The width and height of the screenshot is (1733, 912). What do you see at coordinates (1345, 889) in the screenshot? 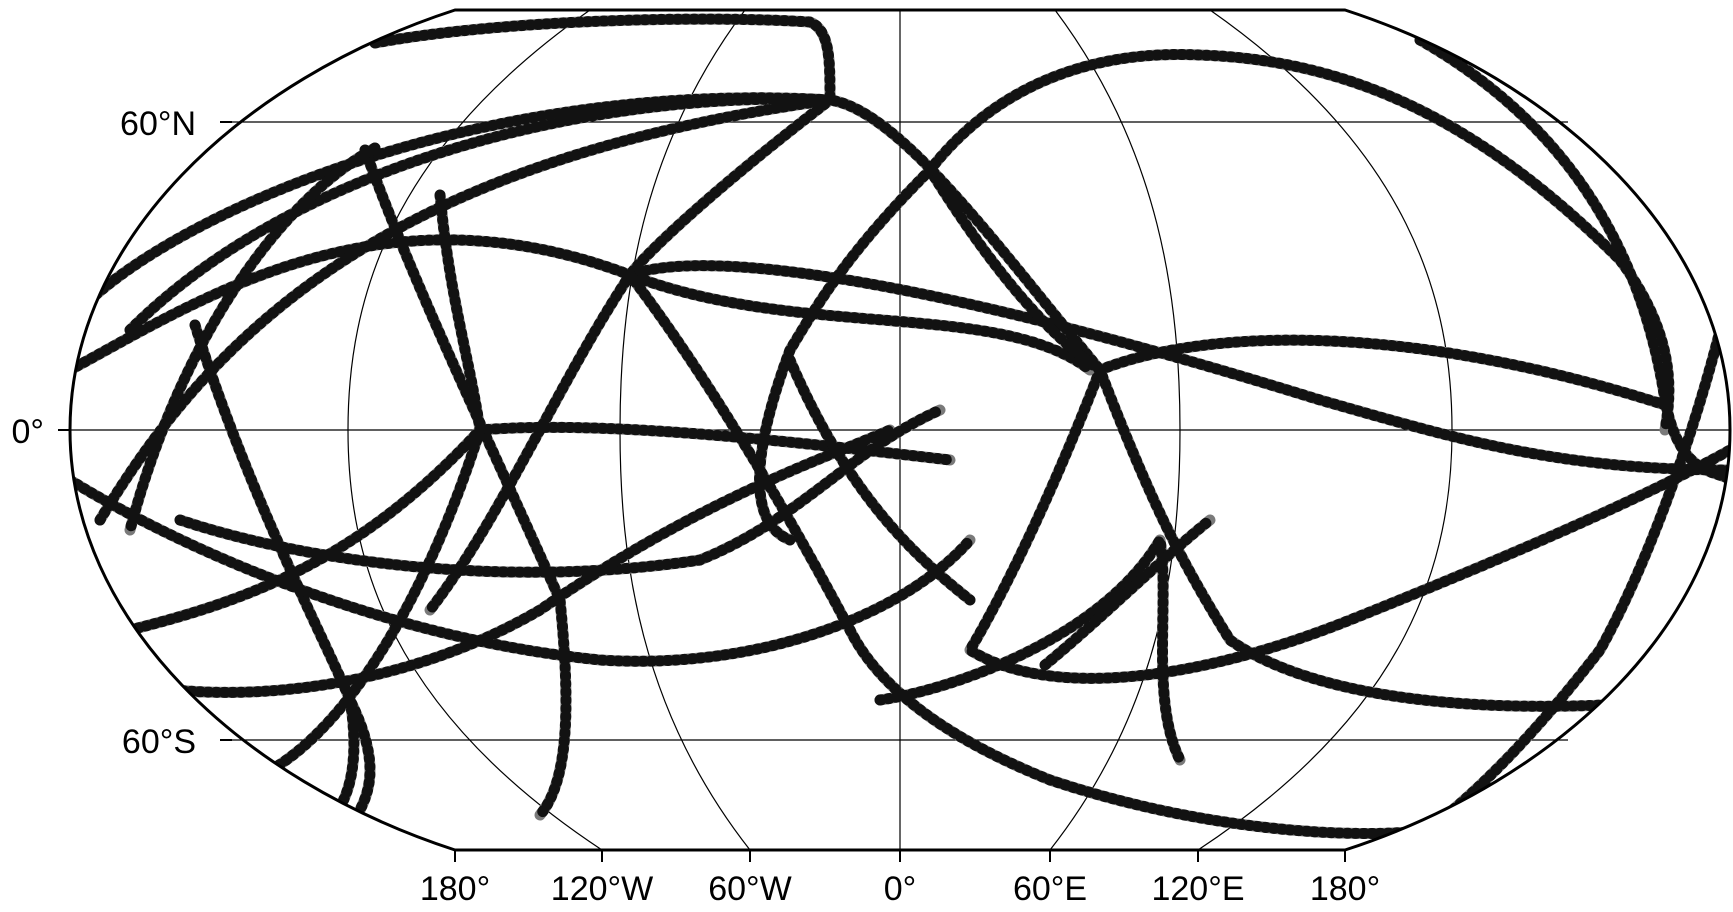
I see `lon-label-180e: 180°` at bounding box center [1345, 889].